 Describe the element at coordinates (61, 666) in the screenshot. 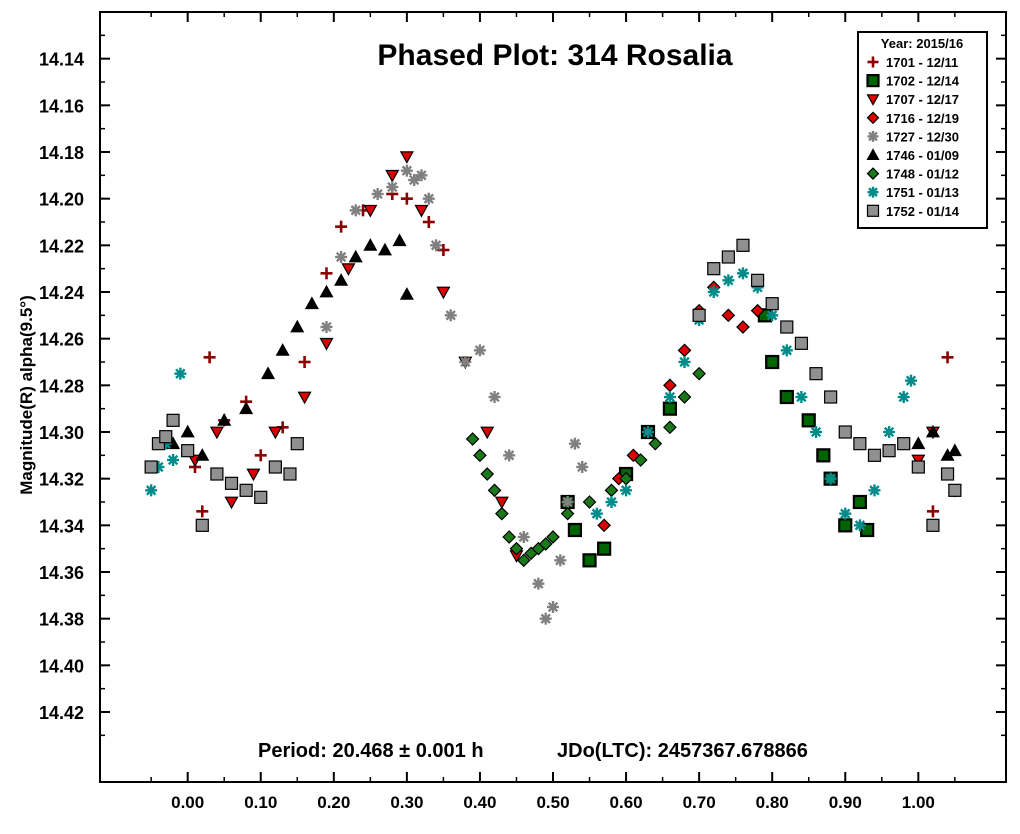

I see `y-tick-label: 14.40` at that location.